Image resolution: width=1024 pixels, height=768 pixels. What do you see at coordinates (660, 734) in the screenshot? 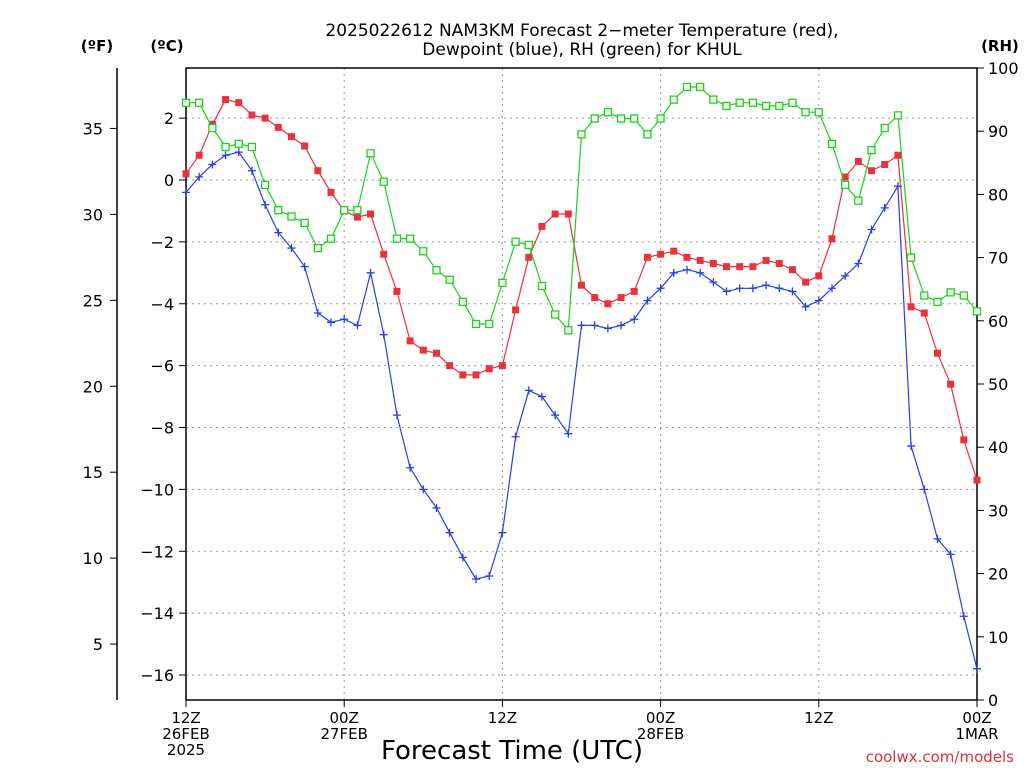
I see `x-tick-label: 28FEB` at bounding box center [660, 734].